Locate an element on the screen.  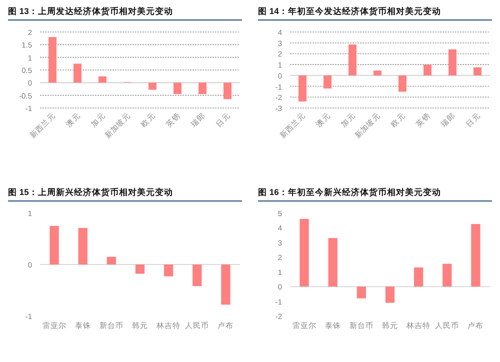
chart-title: 图 16：年初至今新兴经济体货币相对美元变动 is located at coordinates (349, 192).